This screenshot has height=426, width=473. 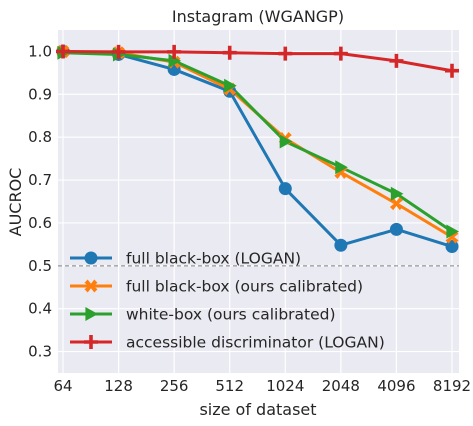 What do you see at coordinates (15, 202) in the screenshot?
I see `y-axis-label: AUCROC` at bounding box center [15, 202].